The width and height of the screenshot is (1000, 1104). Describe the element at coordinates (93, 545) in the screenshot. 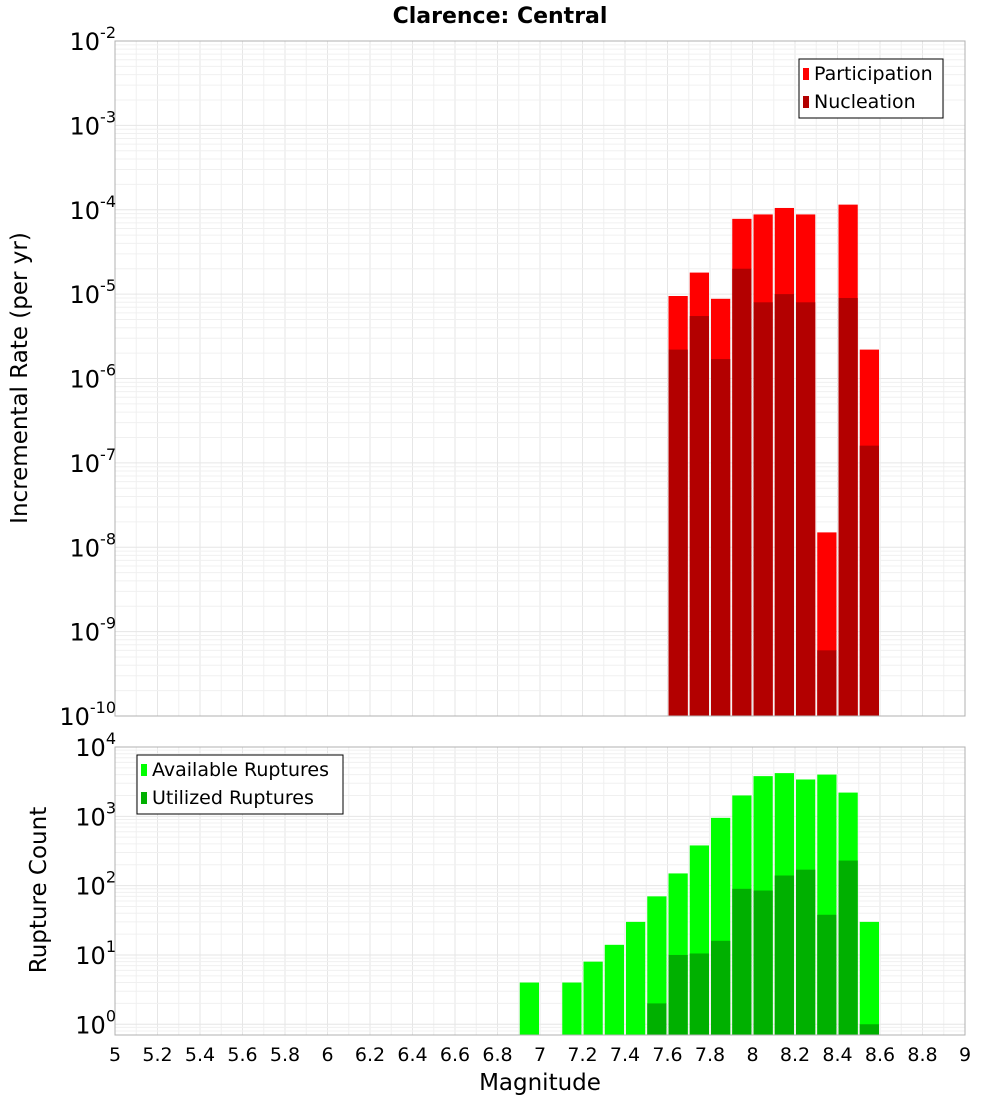

I see `y-tick-label: 10⁻⁸` at that location.